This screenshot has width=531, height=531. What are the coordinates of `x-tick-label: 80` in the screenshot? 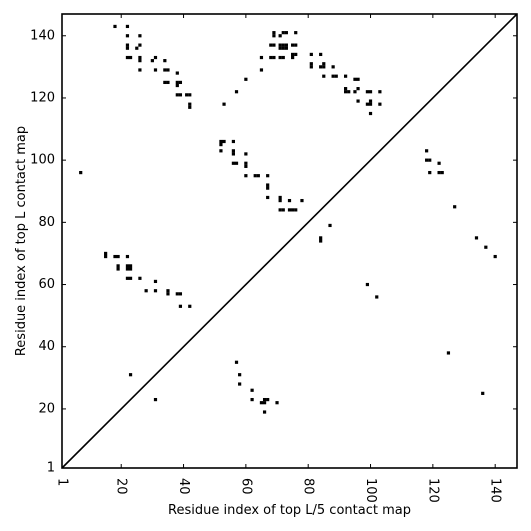 It's located at (308, 486).